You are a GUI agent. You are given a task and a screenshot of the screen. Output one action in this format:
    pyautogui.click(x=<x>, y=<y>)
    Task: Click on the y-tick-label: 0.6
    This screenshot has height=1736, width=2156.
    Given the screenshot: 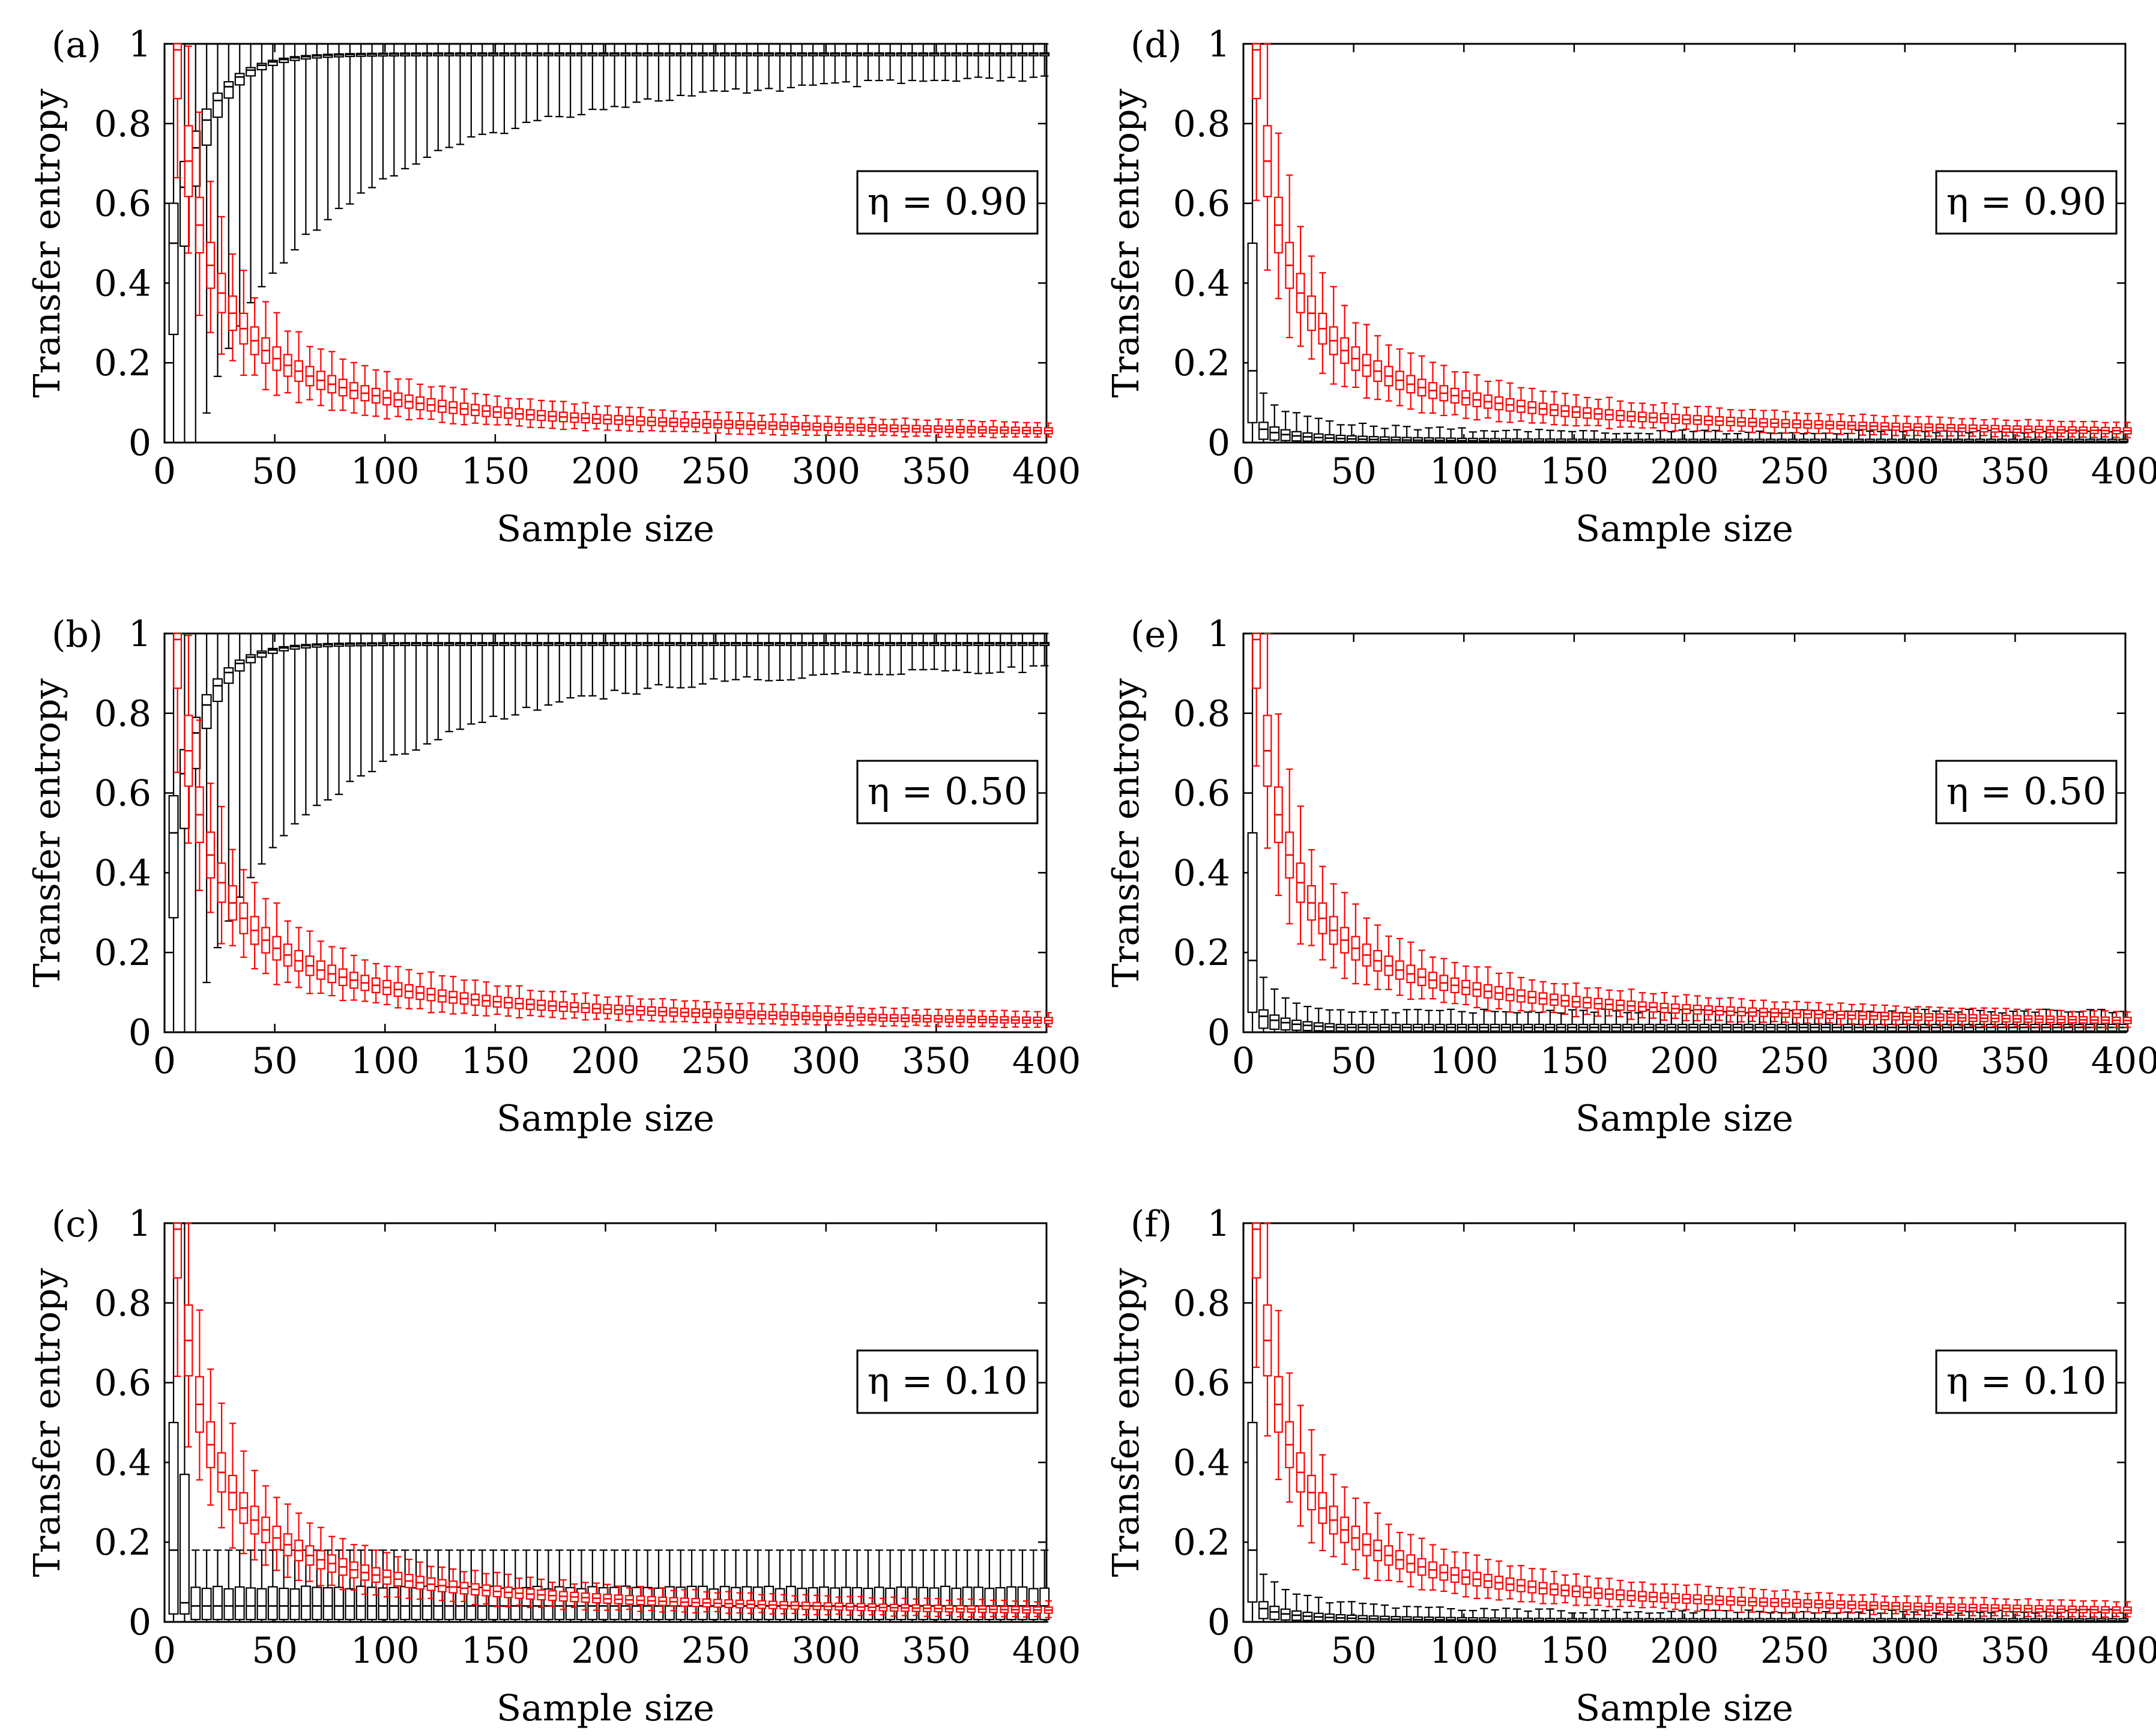 What is the action you would take?
    pyautogui.click(x=1201, y=794)
    